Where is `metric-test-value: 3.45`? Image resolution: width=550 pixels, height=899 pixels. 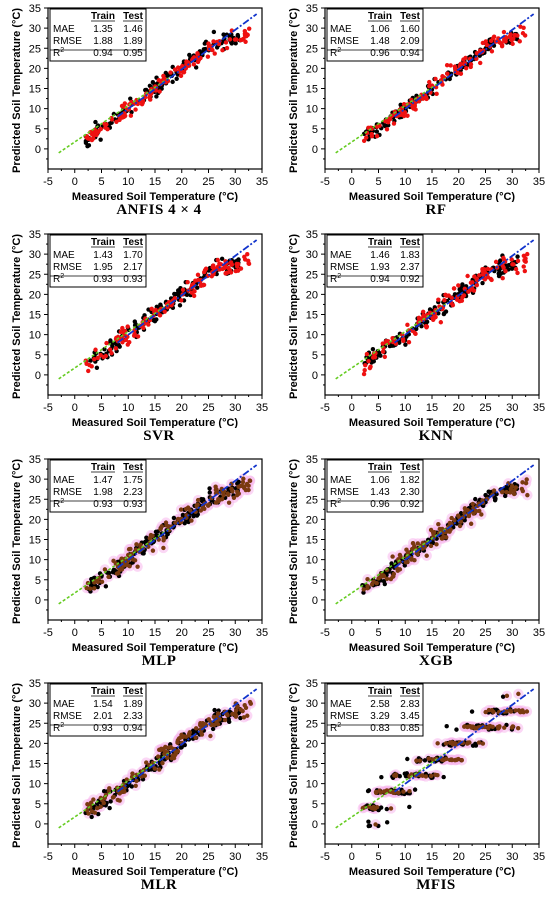
metric-test-value: 3.45 is located at coordinates (410, 716).